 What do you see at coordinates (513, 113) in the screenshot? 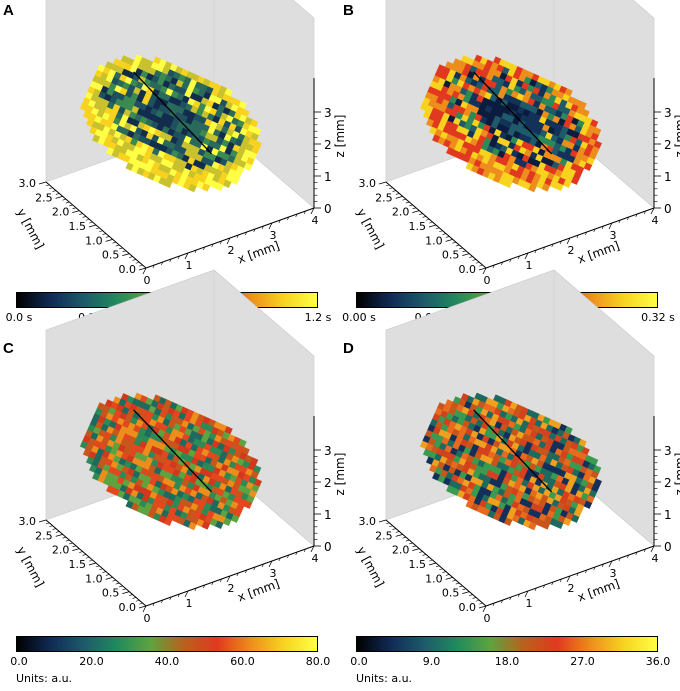
I see `section-line` at bounding box center [513, 113].